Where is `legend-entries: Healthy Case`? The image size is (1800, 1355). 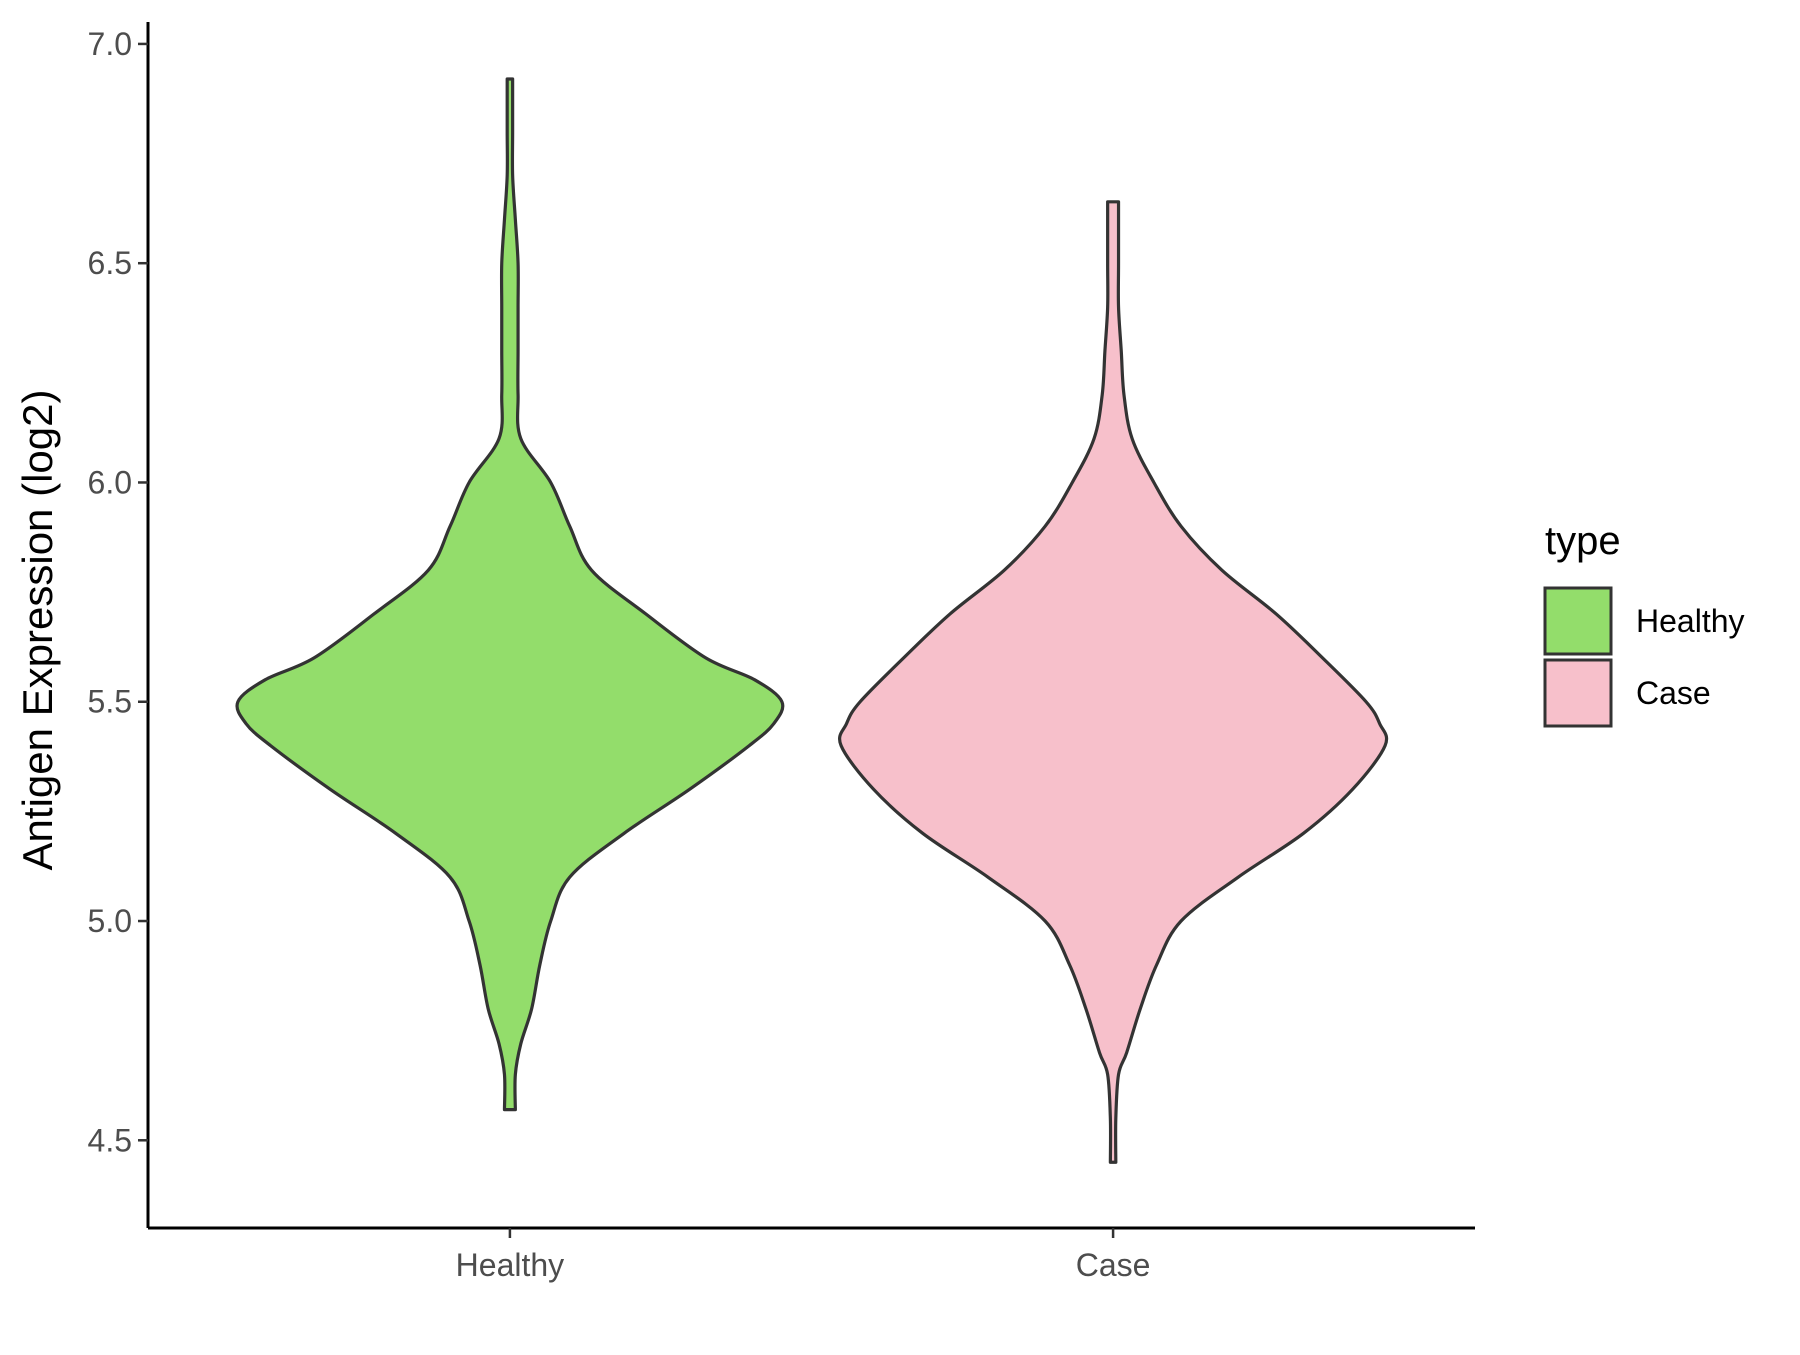
legend-entries: Healthy Case is located at coordinates (1644, 657).